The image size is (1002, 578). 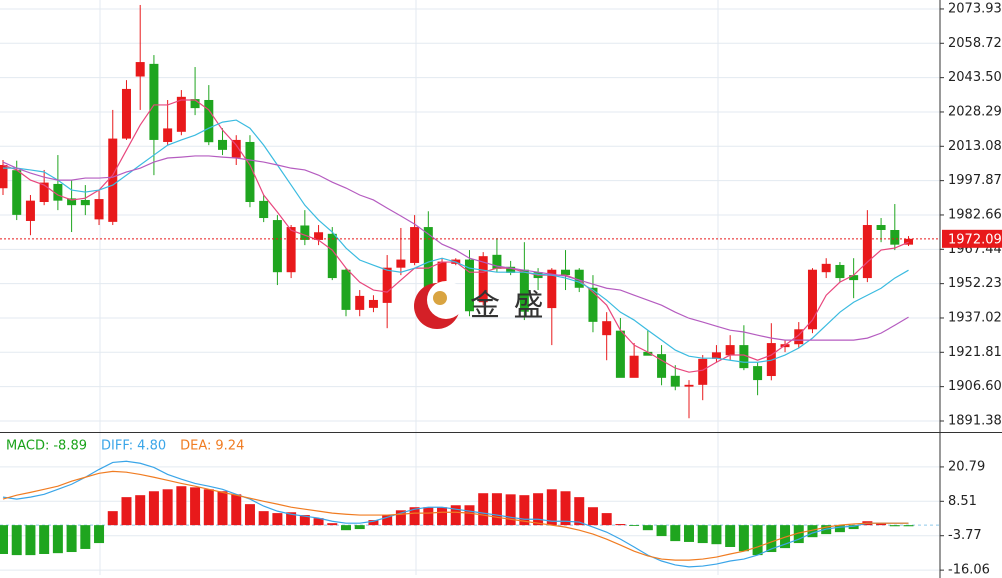 I want to click on watermark: 金 盛, so click(x=479, y=305).